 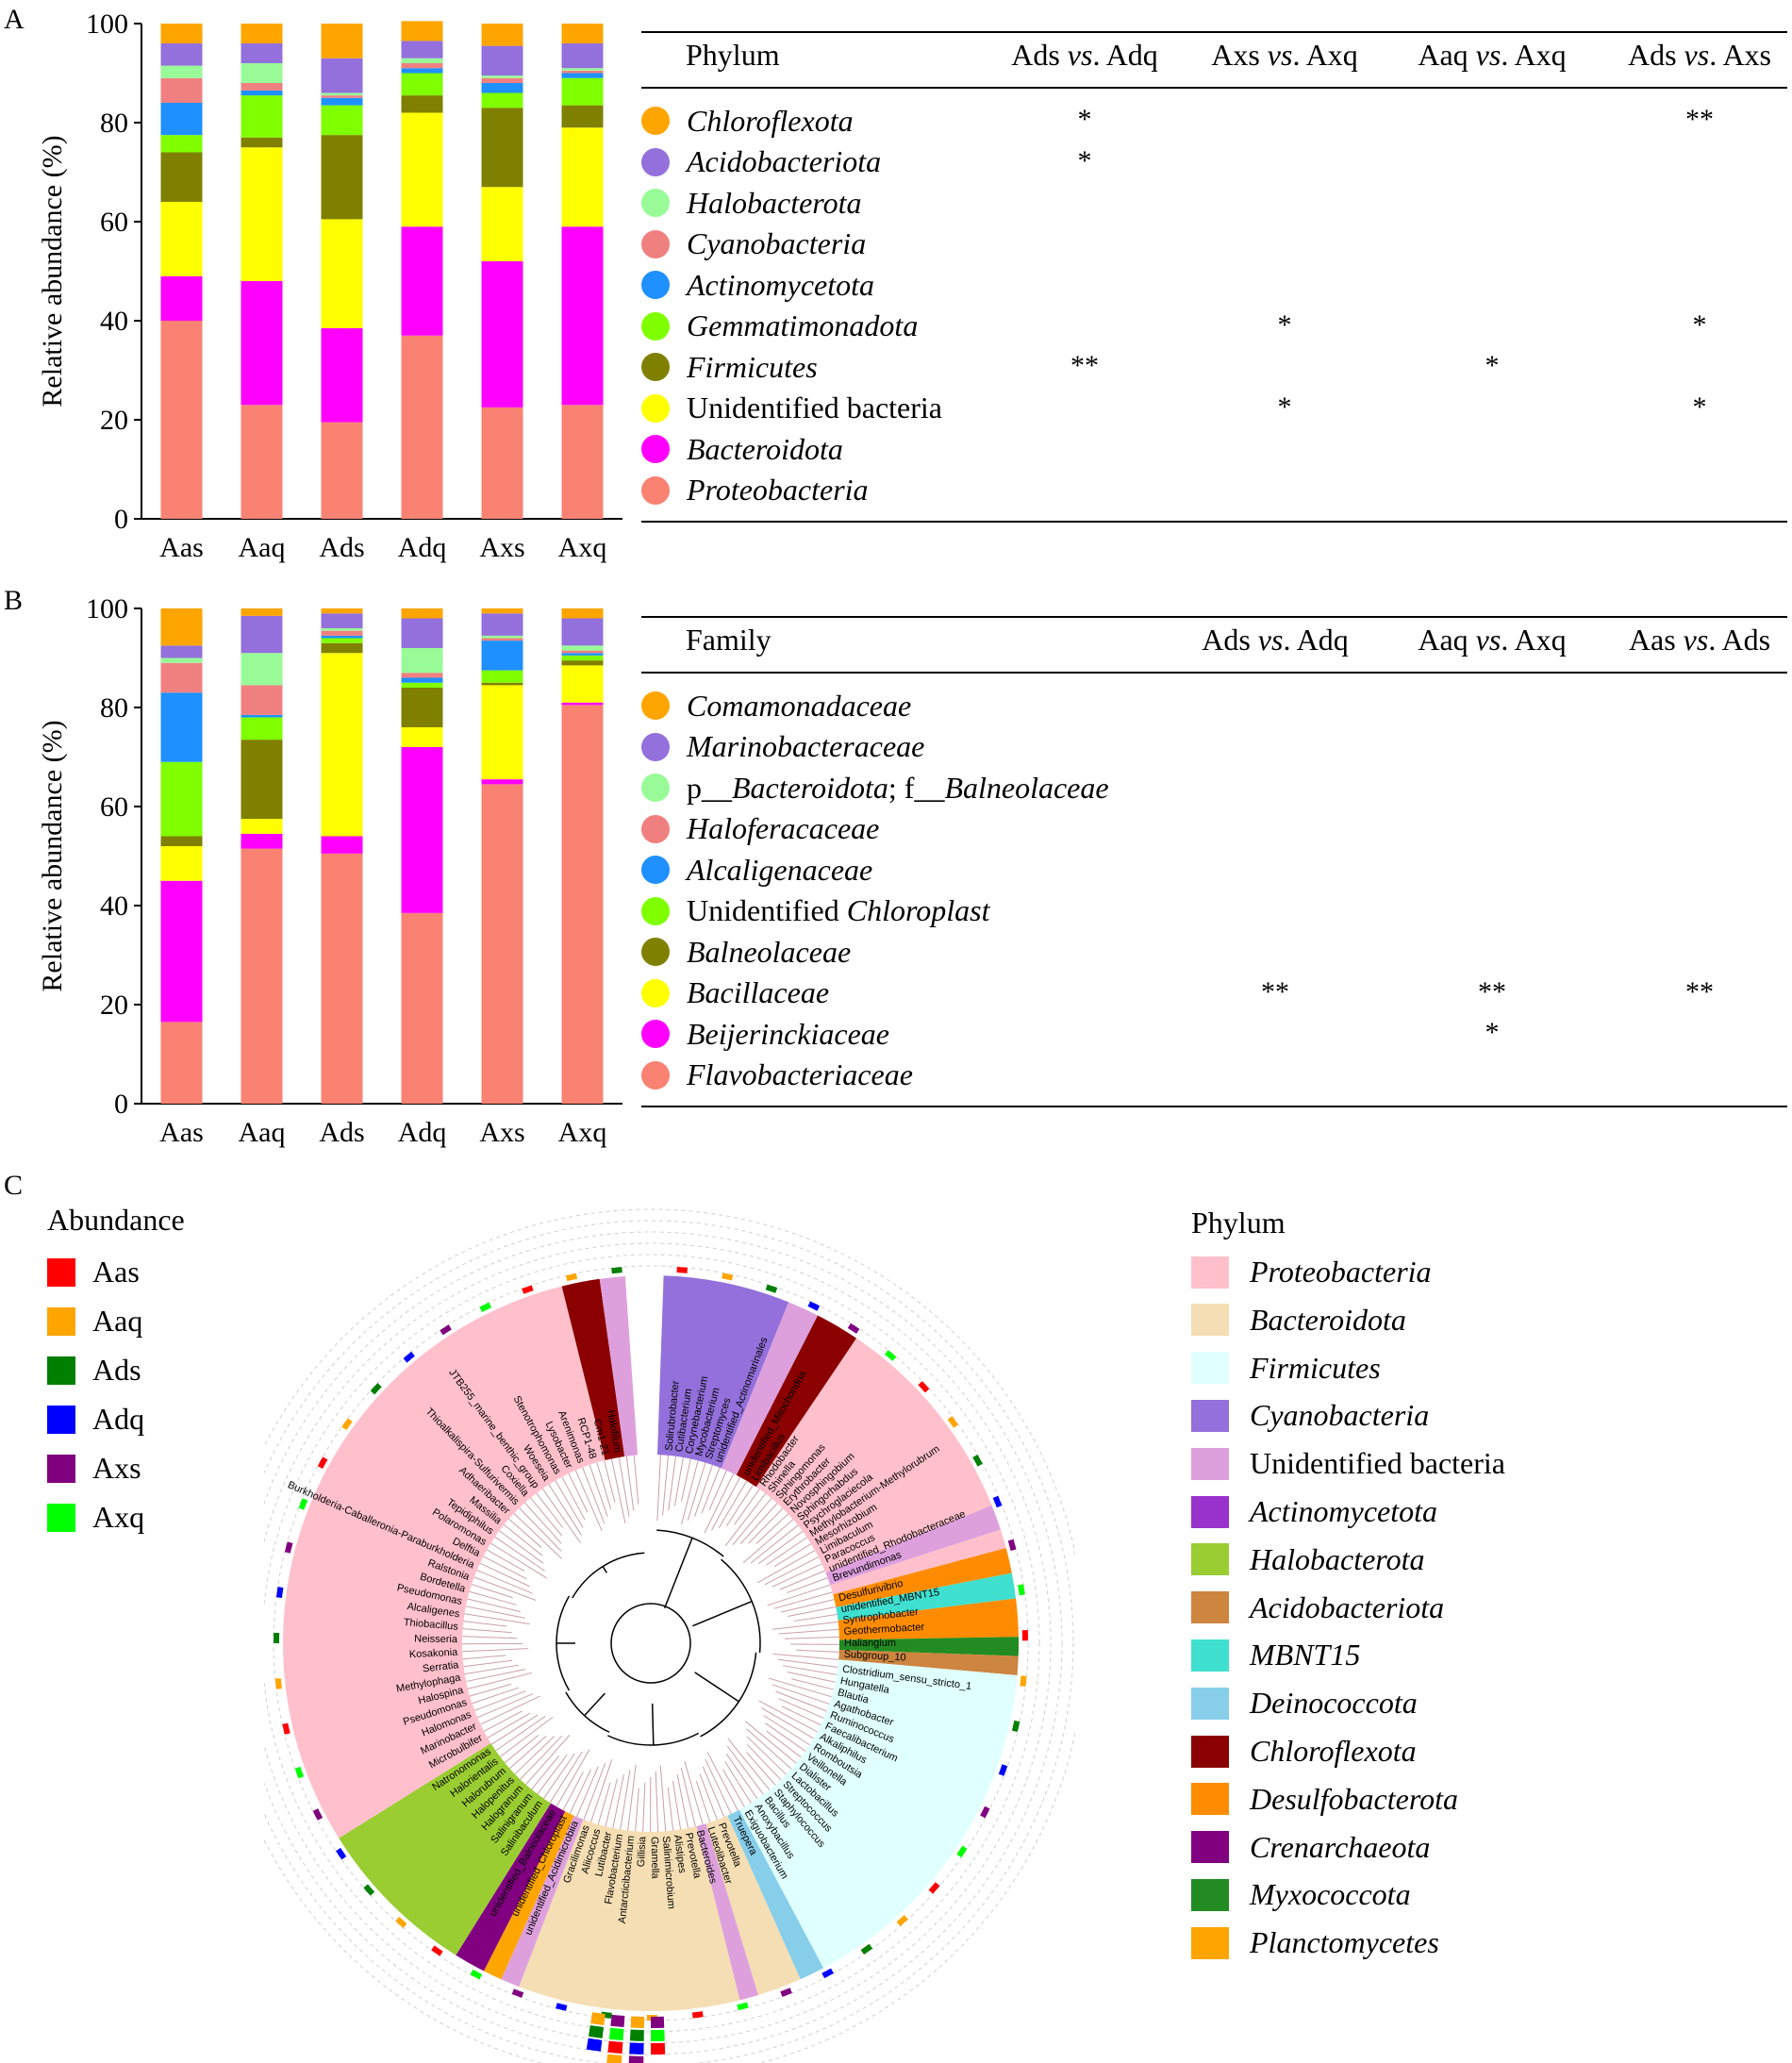 I want to click on phylum-legend-item: MBNT15, so click(x=1276, y=1655).